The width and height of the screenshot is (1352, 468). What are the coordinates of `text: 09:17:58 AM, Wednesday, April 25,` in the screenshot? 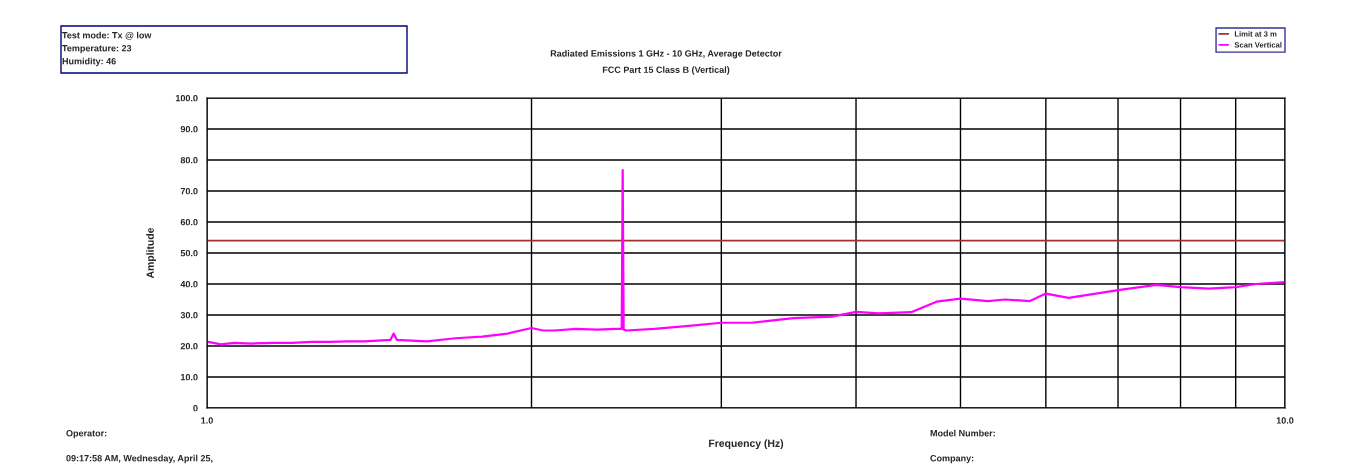 It's located at (139, 459).